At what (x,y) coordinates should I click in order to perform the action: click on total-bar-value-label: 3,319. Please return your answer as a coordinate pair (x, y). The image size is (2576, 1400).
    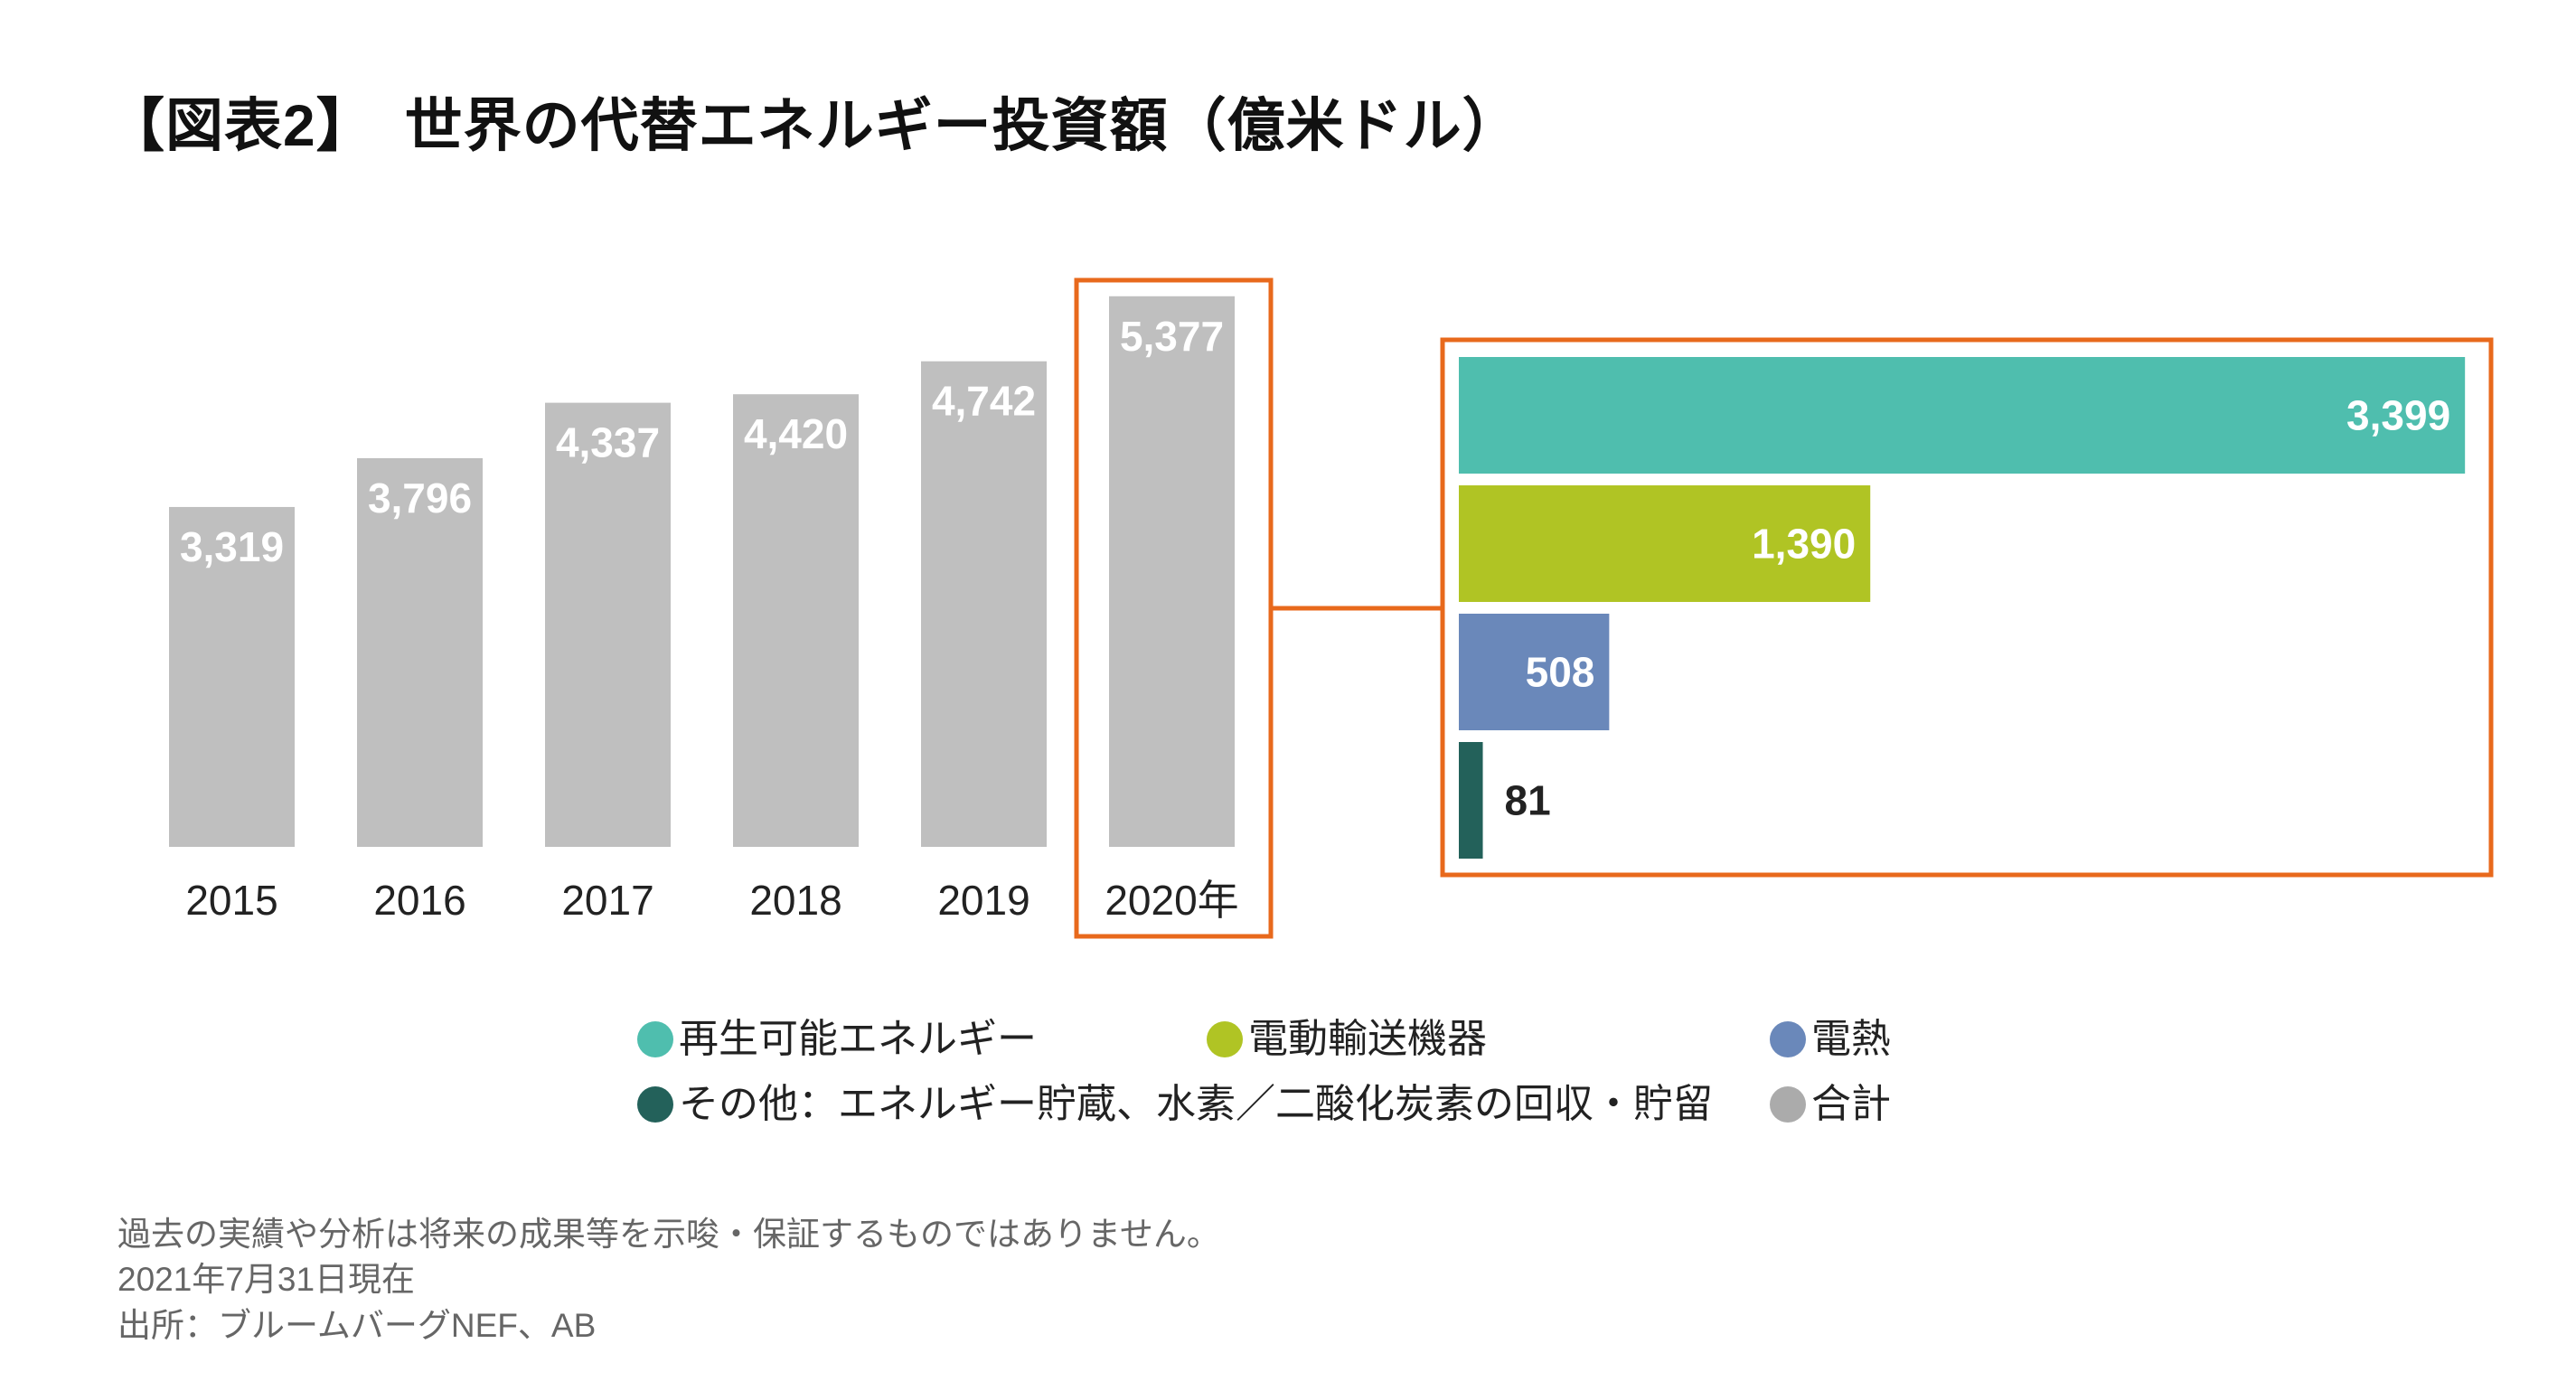
    Looking at the image, I should click on (232, 547).